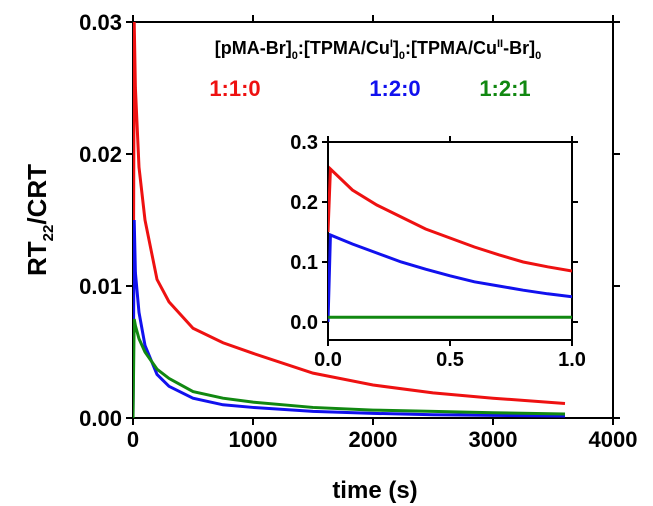 Image resolution: width=653 pixels, height=506 pixels. What do you see at coordinates (450, 360) in the screenshot?
I see `x-tick-label: 0.5` at bounding box center [450, 360].